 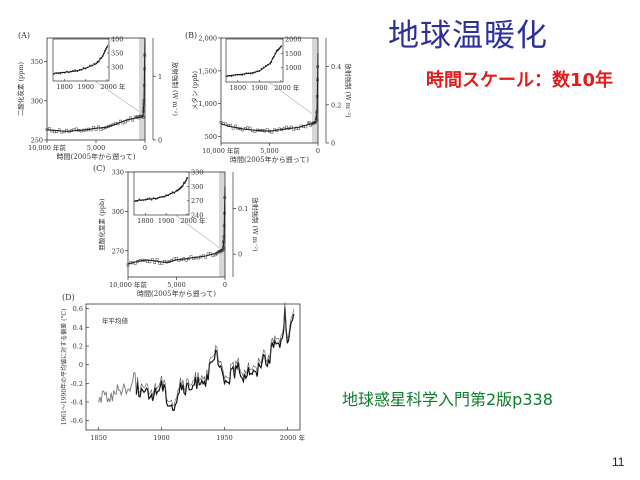 I want to click on y-tick-label: 0.4, so click(x=78, y=328).